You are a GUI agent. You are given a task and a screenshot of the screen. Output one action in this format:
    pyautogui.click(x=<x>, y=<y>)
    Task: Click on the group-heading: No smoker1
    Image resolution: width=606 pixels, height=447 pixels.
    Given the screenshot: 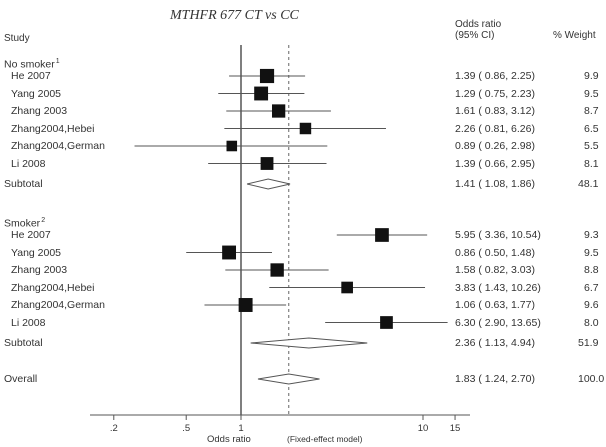 What is the action you would take?
    pyautogui.click(x=32, y=64)
    